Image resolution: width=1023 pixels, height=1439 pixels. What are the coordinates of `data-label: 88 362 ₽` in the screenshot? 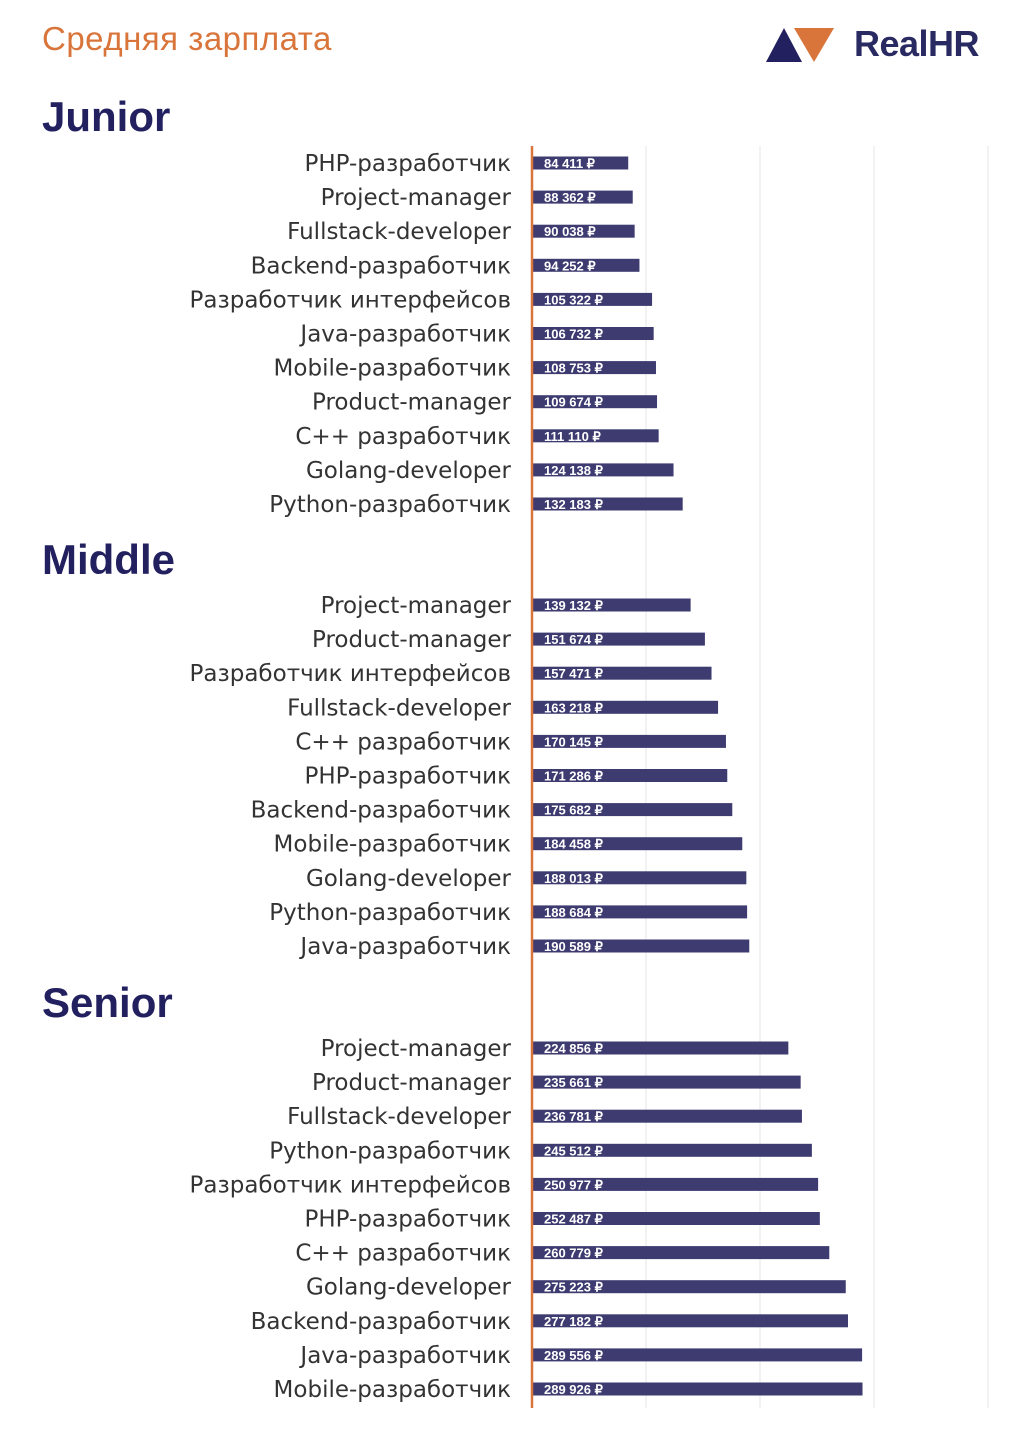 It's located at (570, 197).